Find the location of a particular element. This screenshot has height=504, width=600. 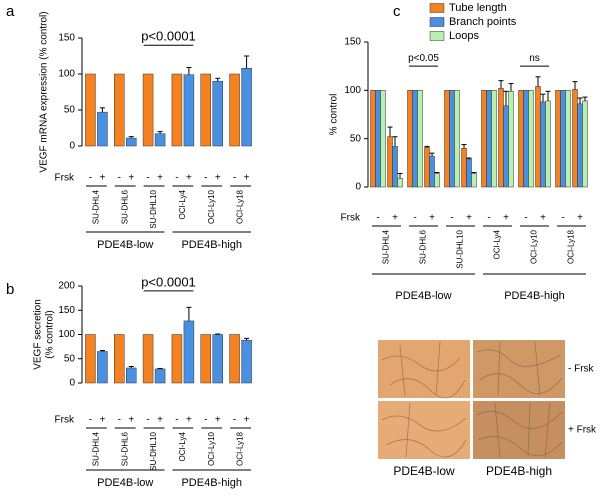

legend-label: Tube length is located at coordinates (478, 8).